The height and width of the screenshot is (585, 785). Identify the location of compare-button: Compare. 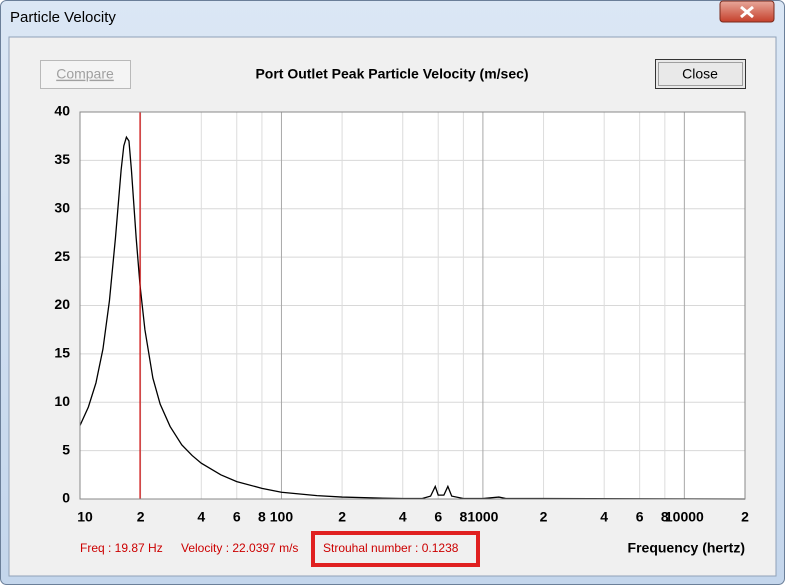
(85, 74).